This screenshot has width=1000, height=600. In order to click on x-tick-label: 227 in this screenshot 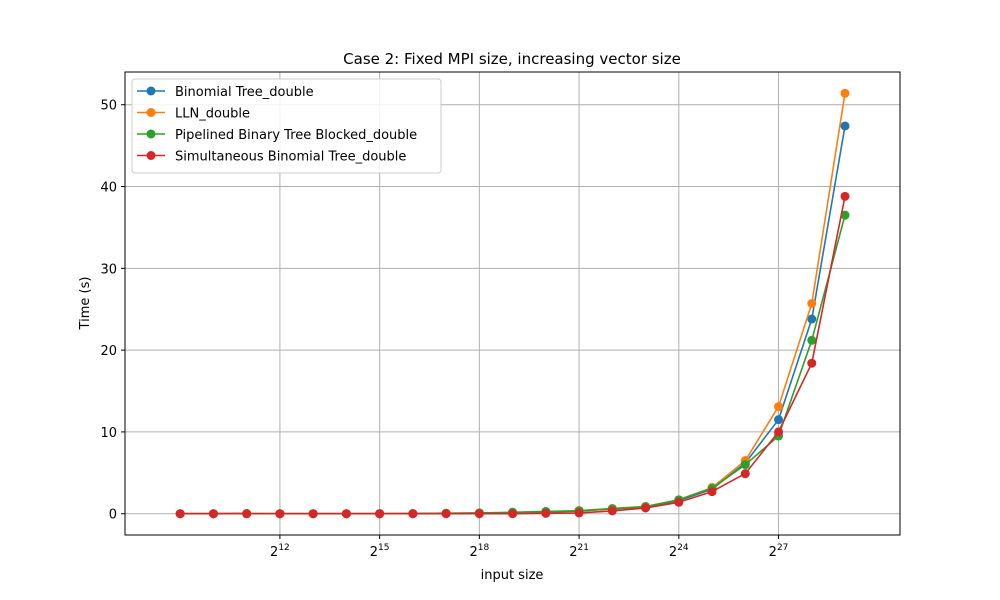, I will do `click(779, 551)`.